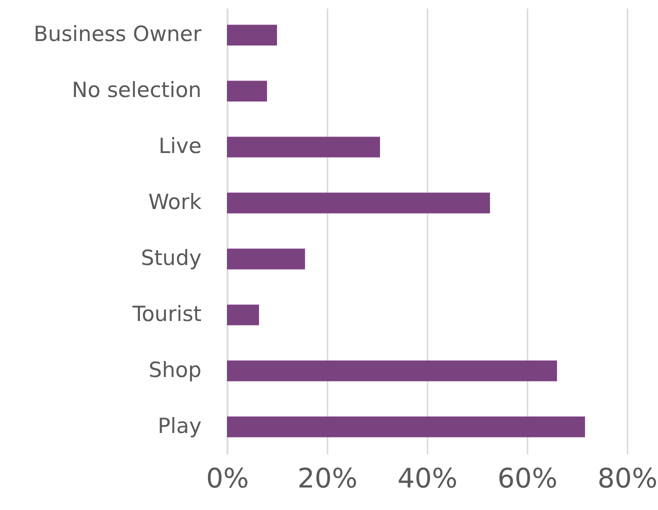 The width and height of the screenshot is (658, 510). I want to click on x-tick-label: 0%, so click(227, 479).